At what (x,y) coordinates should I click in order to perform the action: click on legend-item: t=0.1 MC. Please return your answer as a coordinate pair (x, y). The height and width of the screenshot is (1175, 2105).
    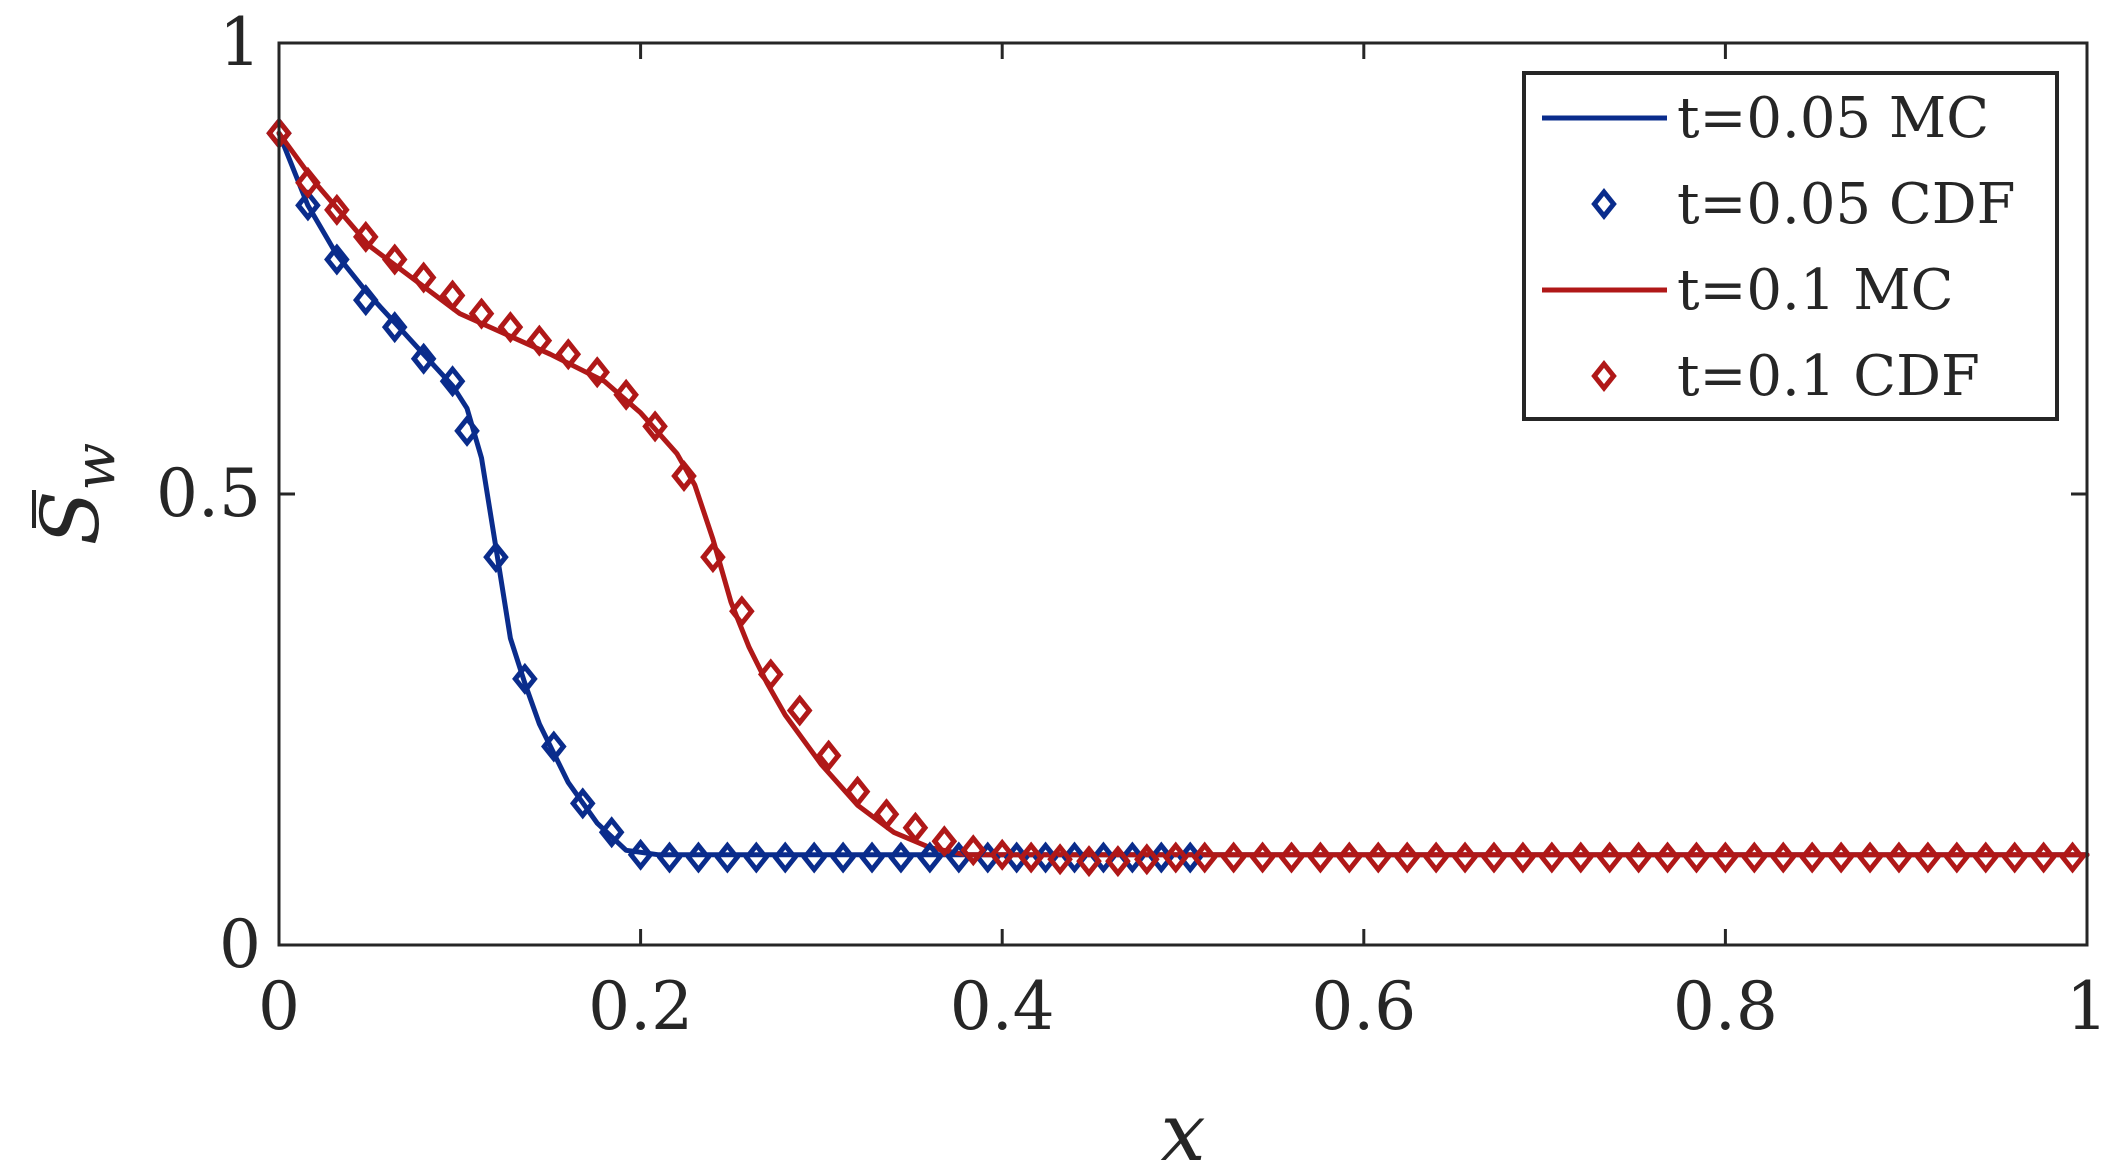
    Looking at the image, I should click on (1747, 290).